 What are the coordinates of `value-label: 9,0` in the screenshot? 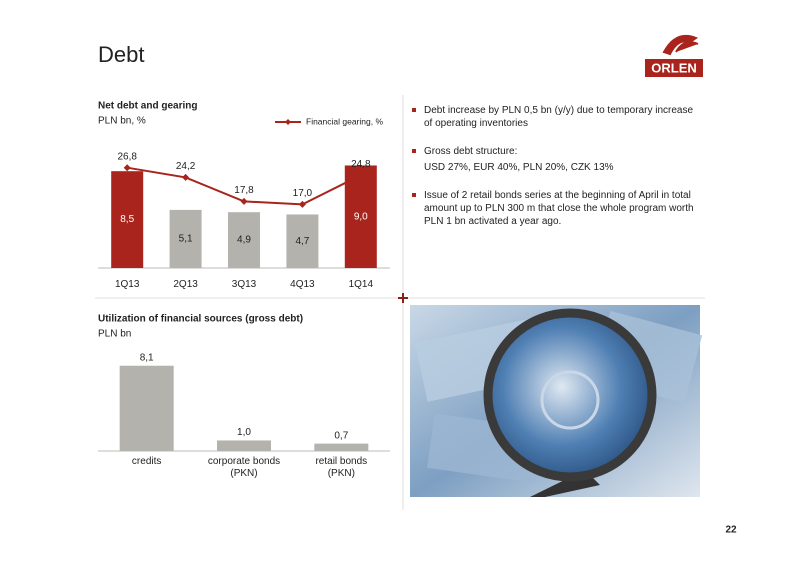 It's located at (361, 216).